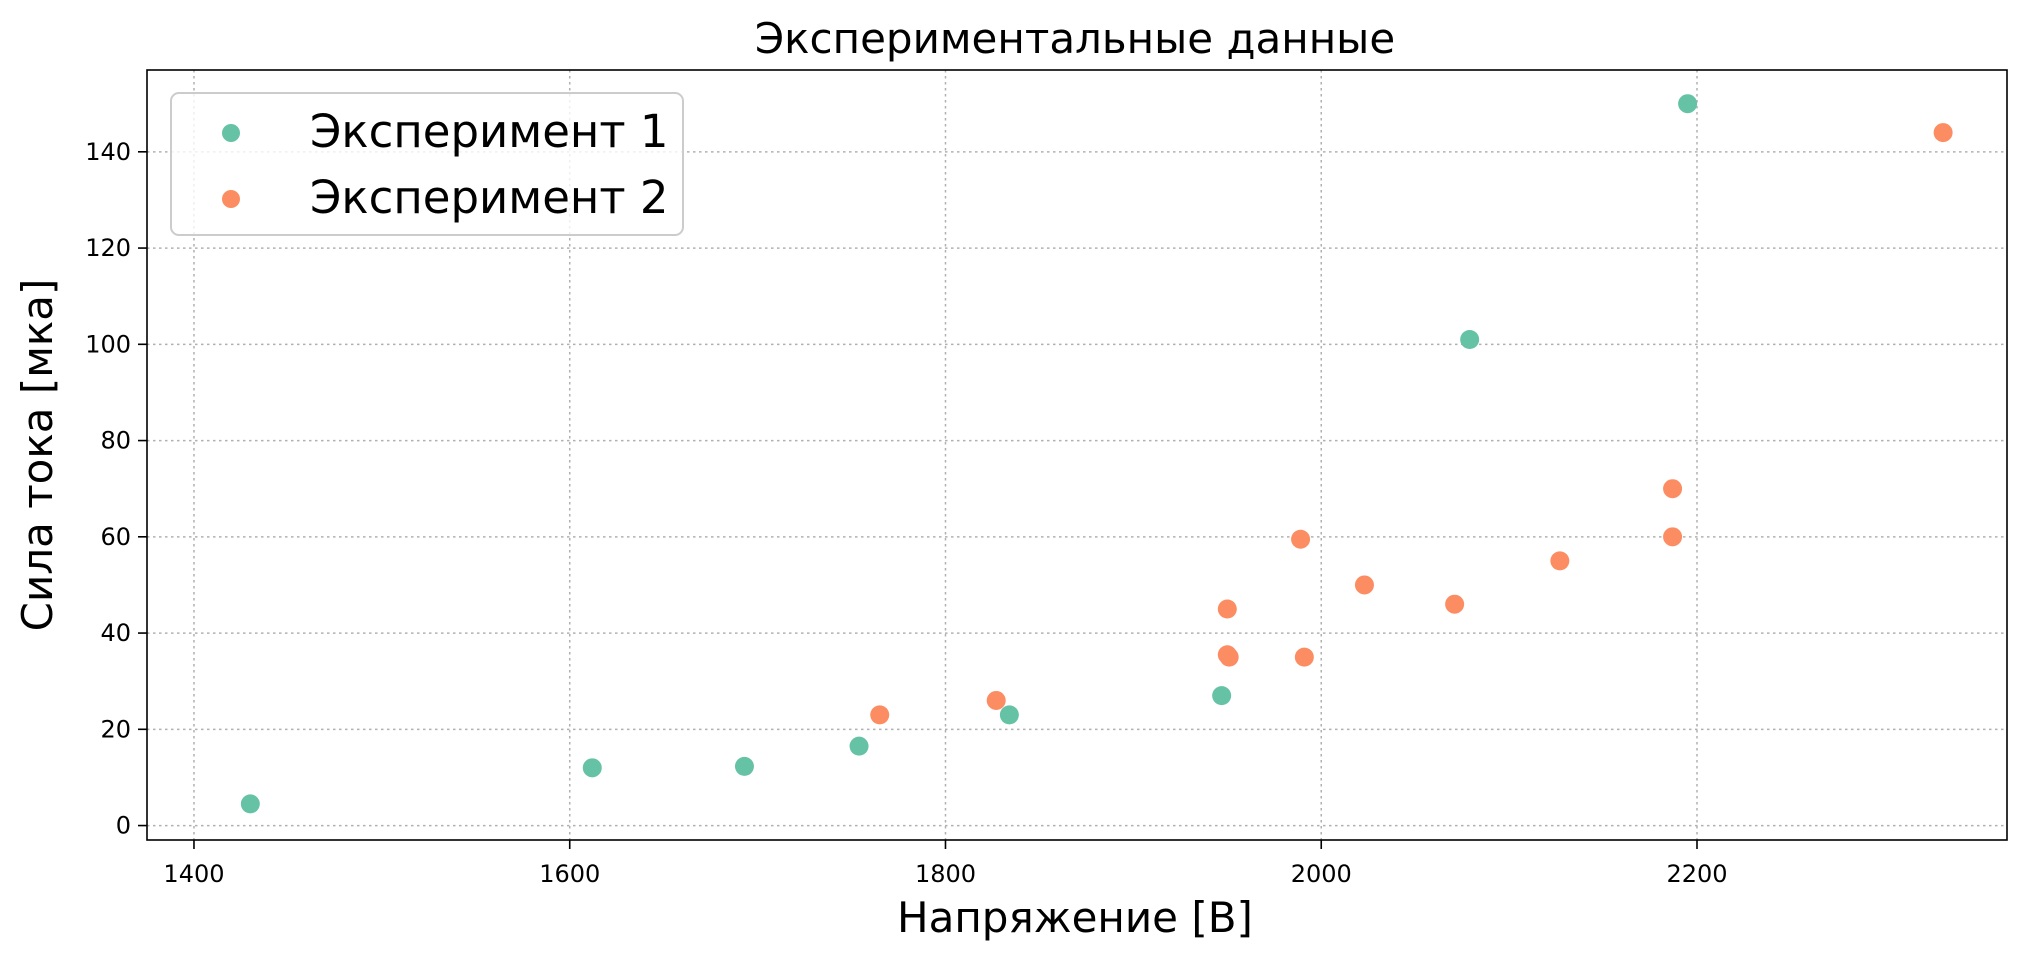 Image resolution: width=2026 pixels, height=962 pixels. Describe the element at coordinates (108, 344) in the screenshot. I see `y-tick-label: 100` at that location.